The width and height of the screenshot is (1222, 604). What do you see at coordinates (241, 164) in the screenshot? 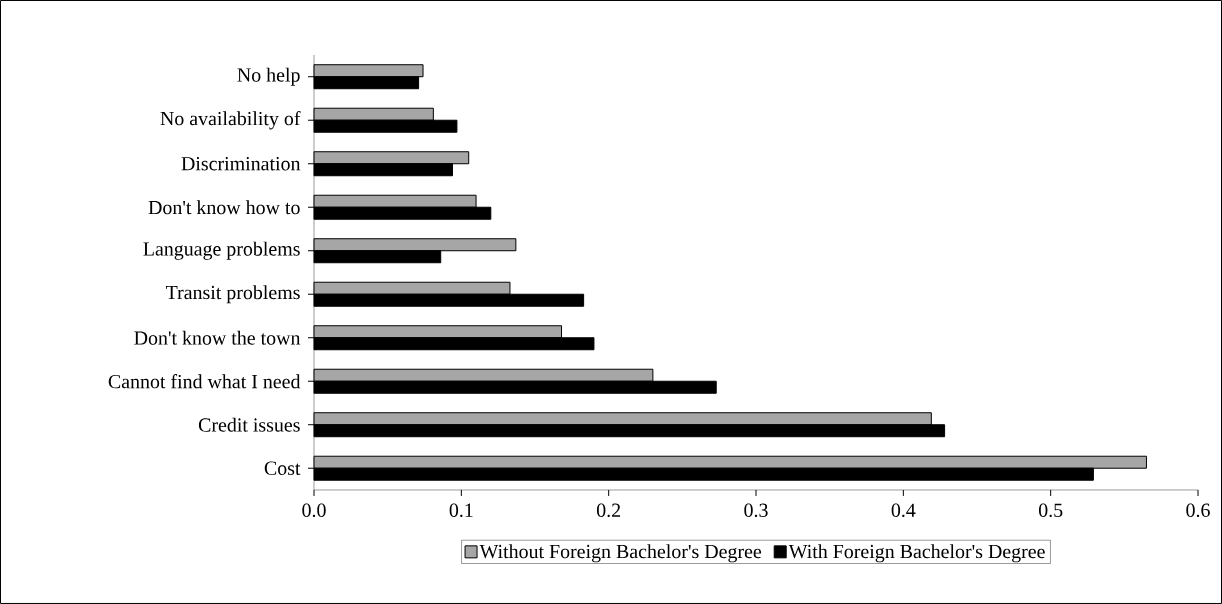
I see `y-tick-label: Discrimination` at bounding box center [241, 164].